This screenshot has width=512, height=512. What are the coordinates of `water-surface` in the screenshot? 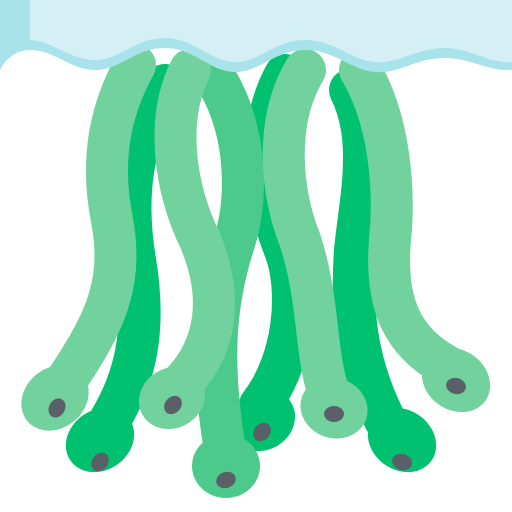 It's located at (256, 36).